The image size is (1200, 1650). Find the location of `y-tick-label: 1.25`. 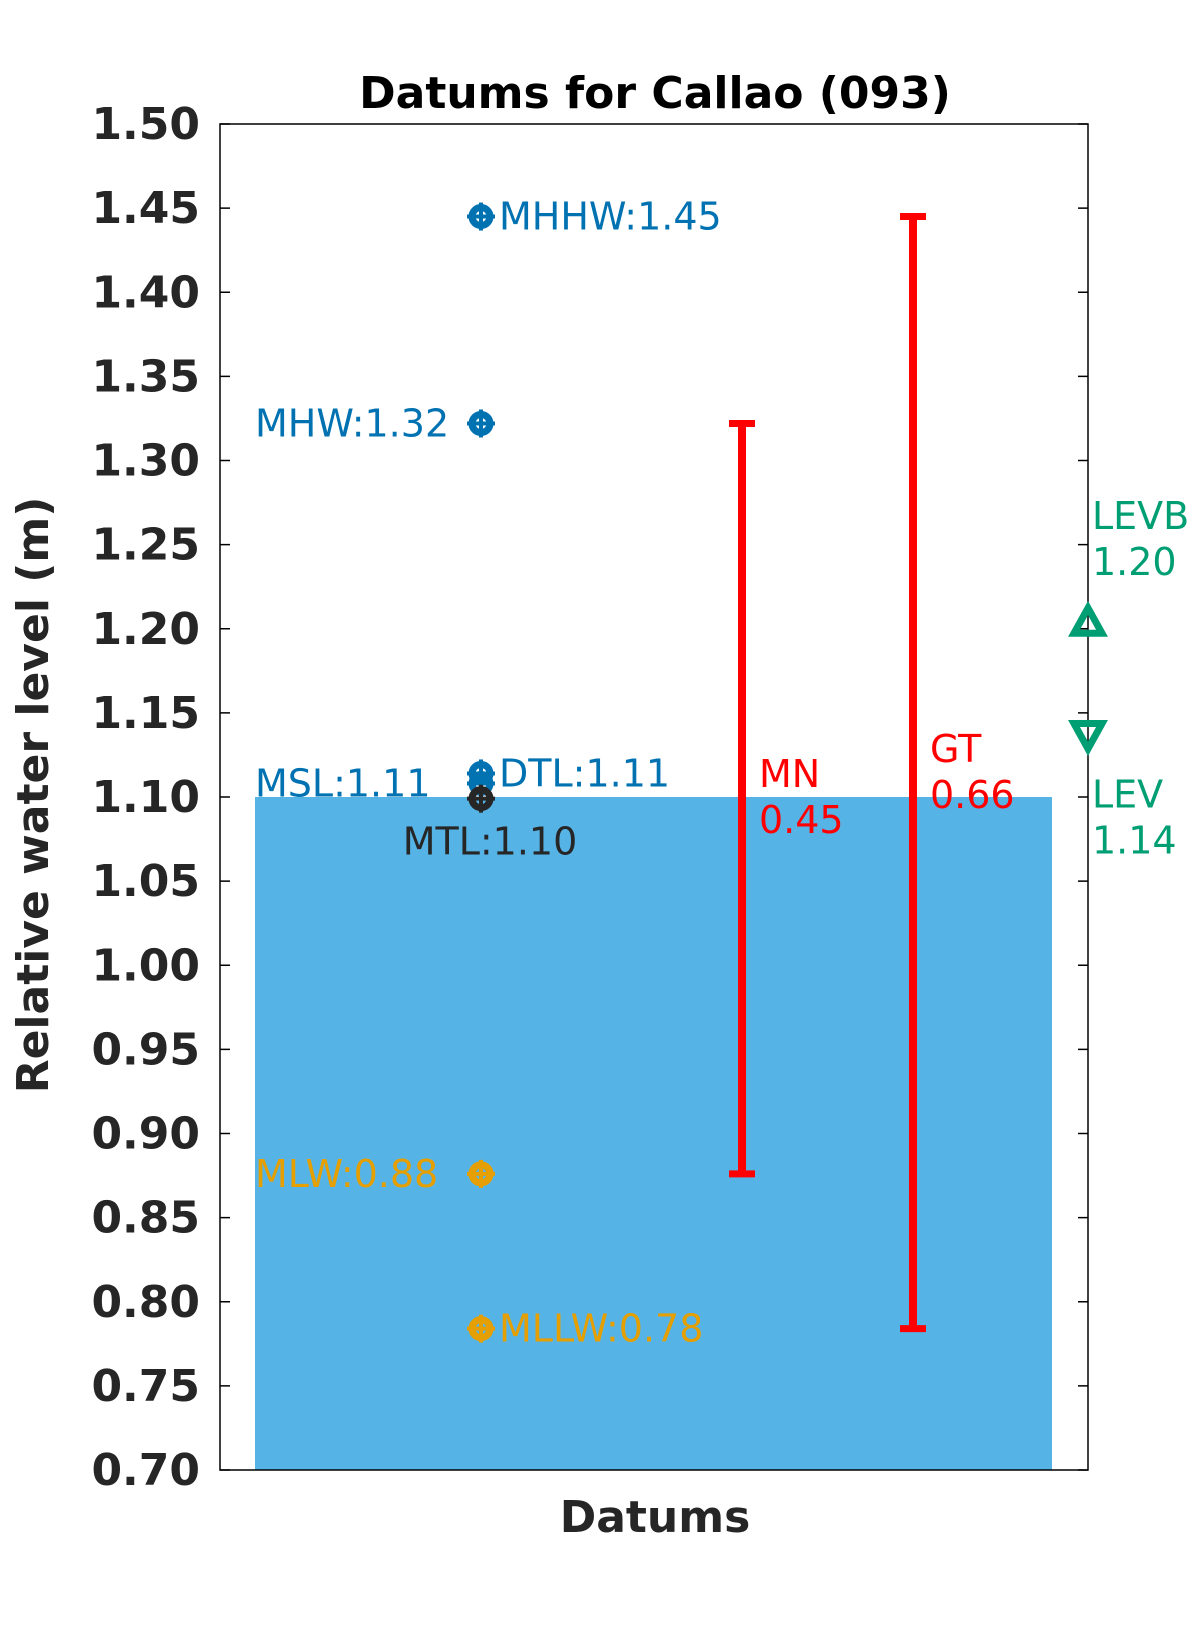

y-tick-label: 1.25 is located at coordinates (145, 545).